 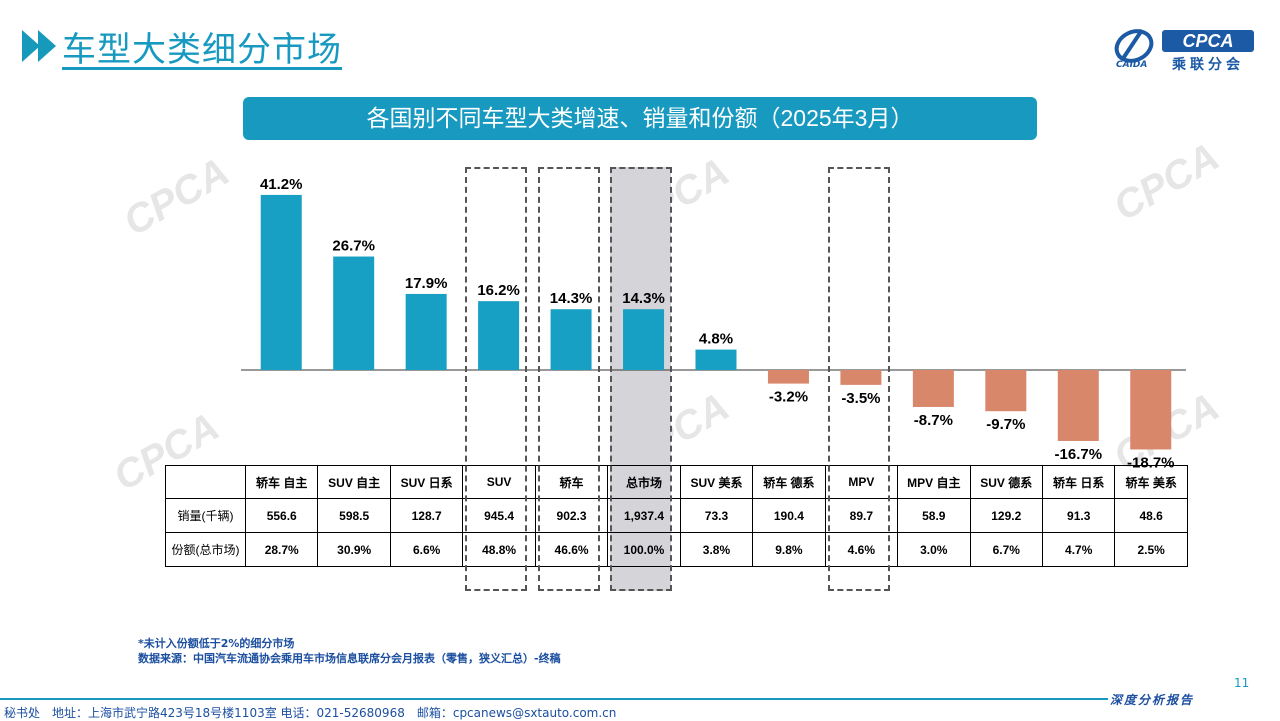 I want to click on table-cell: 1,937.4, so click(x=644, y=515).